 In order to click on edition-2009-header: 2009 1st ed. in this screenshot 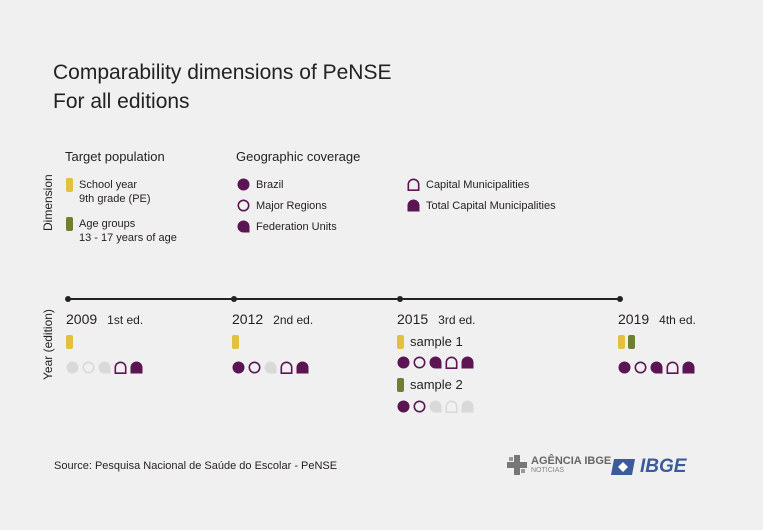, I will do `click(104, 319)`.